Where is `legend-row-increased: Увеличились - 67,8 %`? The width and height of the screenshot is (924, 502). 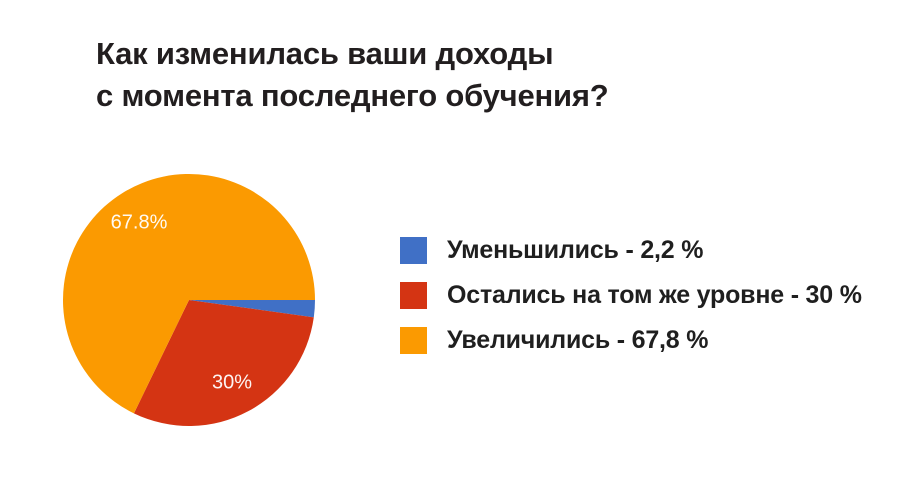 legend-row-increased: Увеличились - 67,8 % is located at coordinates (631, 340).